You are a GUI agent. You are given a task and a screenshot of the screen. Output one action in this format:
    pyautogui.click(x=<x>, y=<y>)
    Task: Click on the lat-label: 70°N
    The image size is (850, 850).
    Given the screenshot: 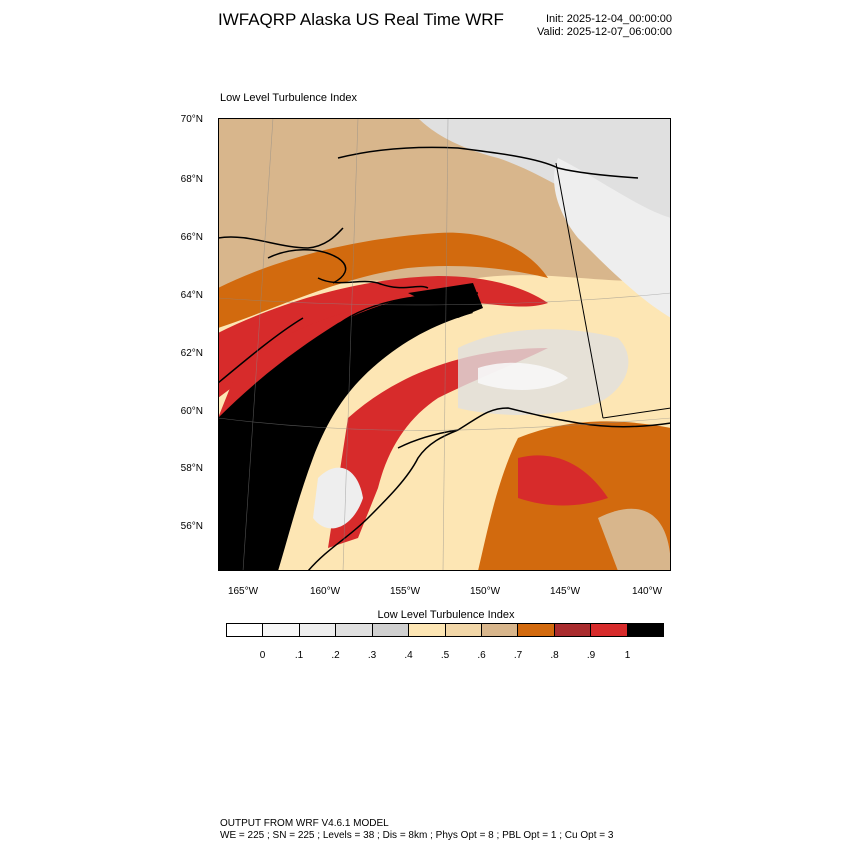 What is the action you would take?
    pyautogui.click(x=191, y=119)
    